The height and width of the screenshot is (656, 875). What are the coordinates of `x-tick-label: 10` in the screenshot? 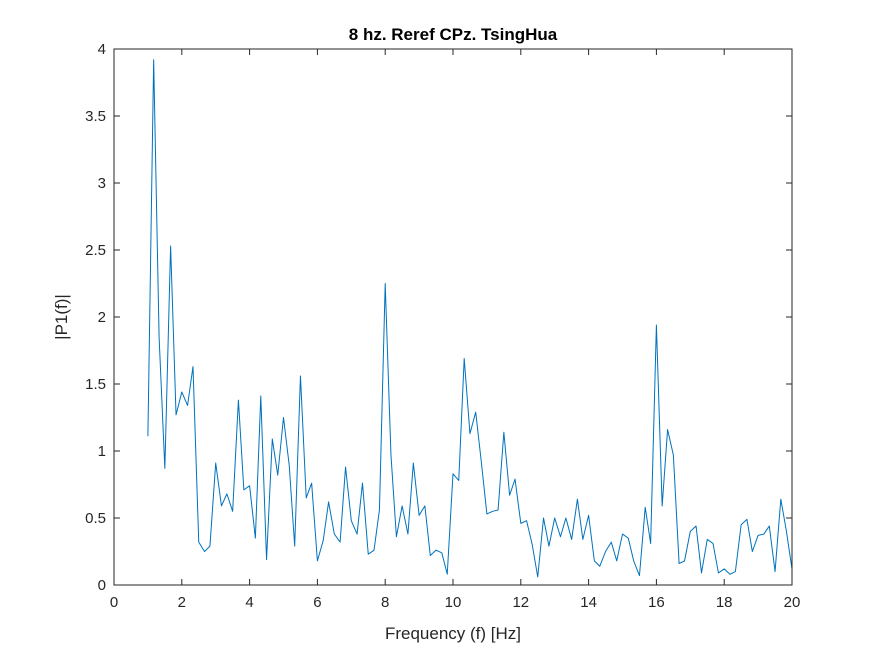 It's located at (453, 602).